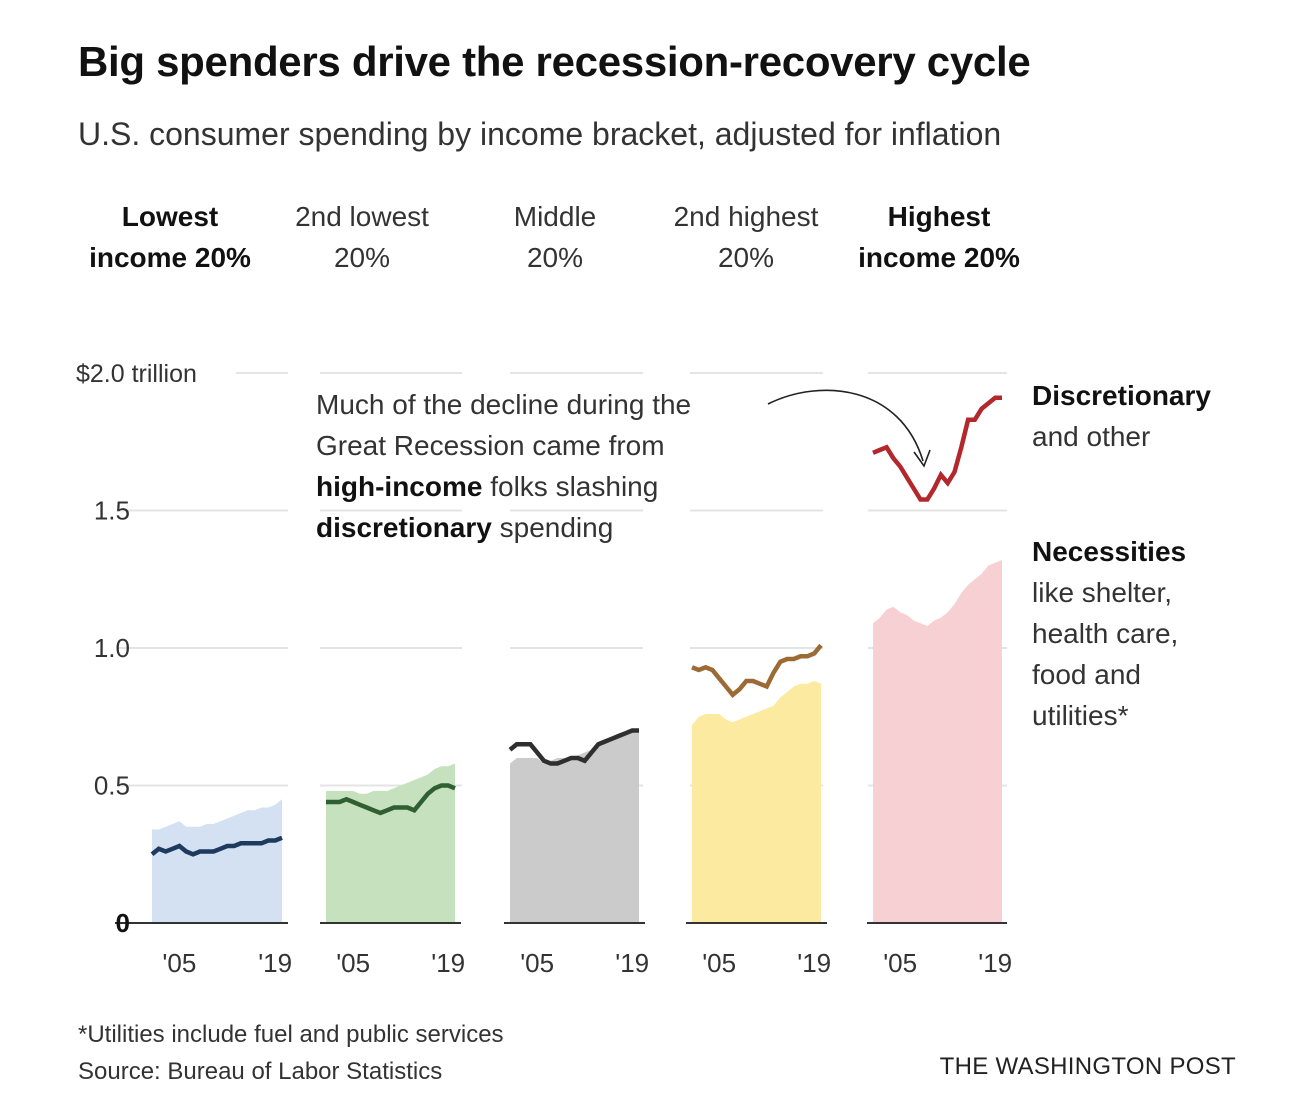 The image size is (1294, 1116). Describe the element at coordinates (1121, 416) in the screenshot. I see `legend-discretionary: Discretionary and other` at that location.